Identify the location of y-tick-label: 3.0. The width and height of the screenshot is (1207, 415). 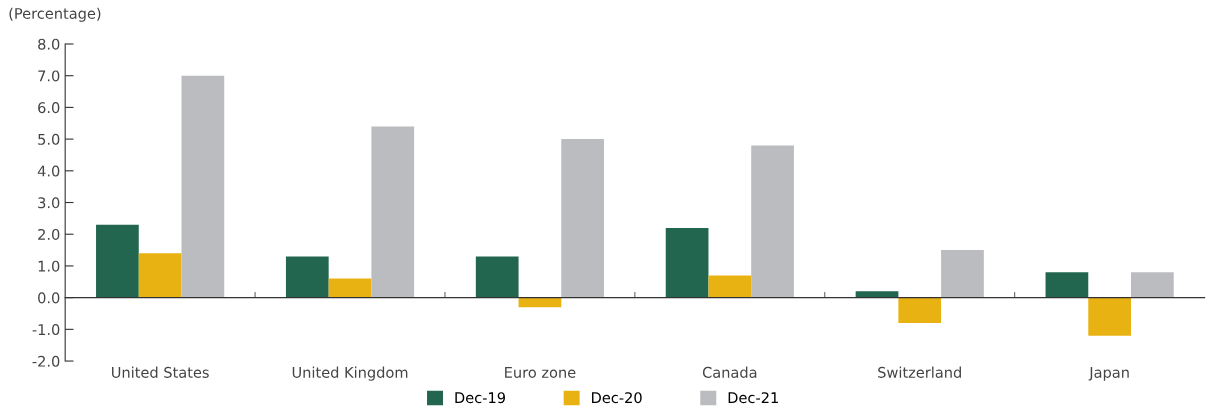
(49, 203).